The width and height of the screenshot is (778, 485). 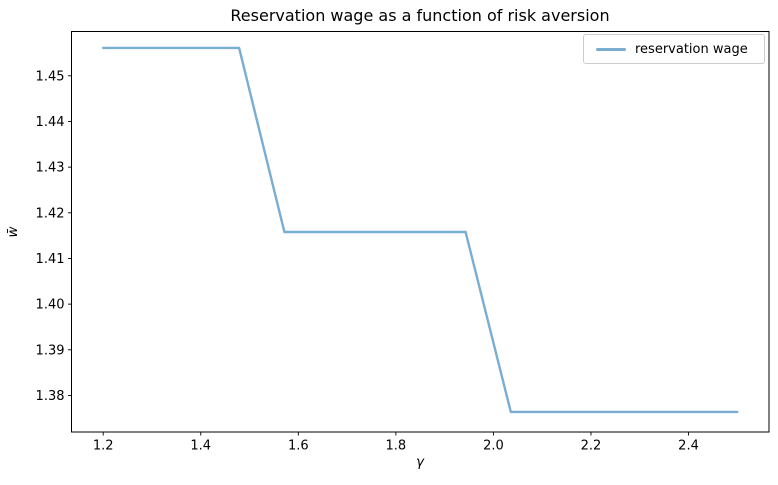 What do you see at coordinates (611, 49) in the screenshot?
I see `legend-line-sample` at bounding box center [611, 49].